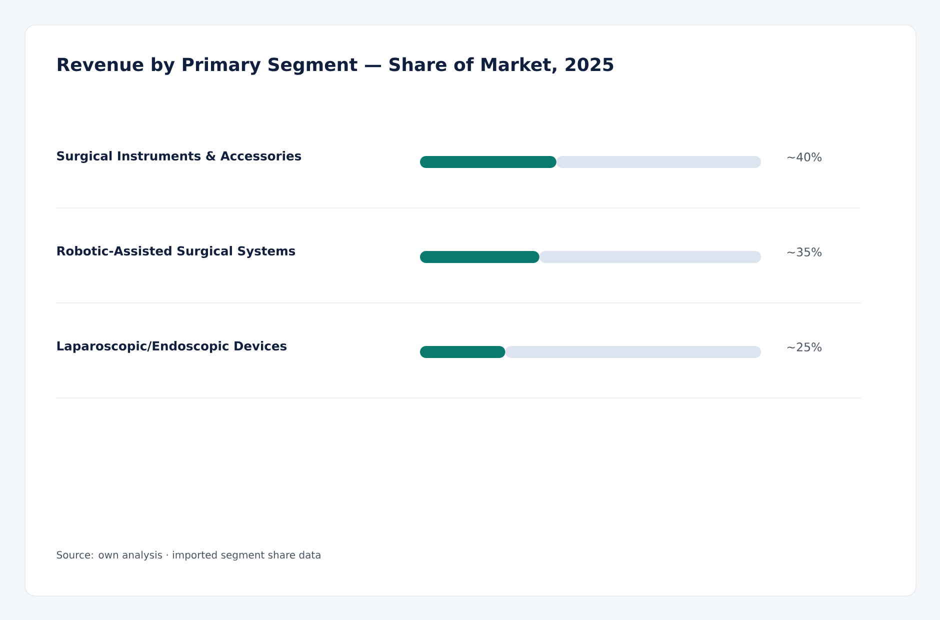 The width and height of the screenshot is (940, 620). I want to click on data-label: ~35%, so click(804, 252).